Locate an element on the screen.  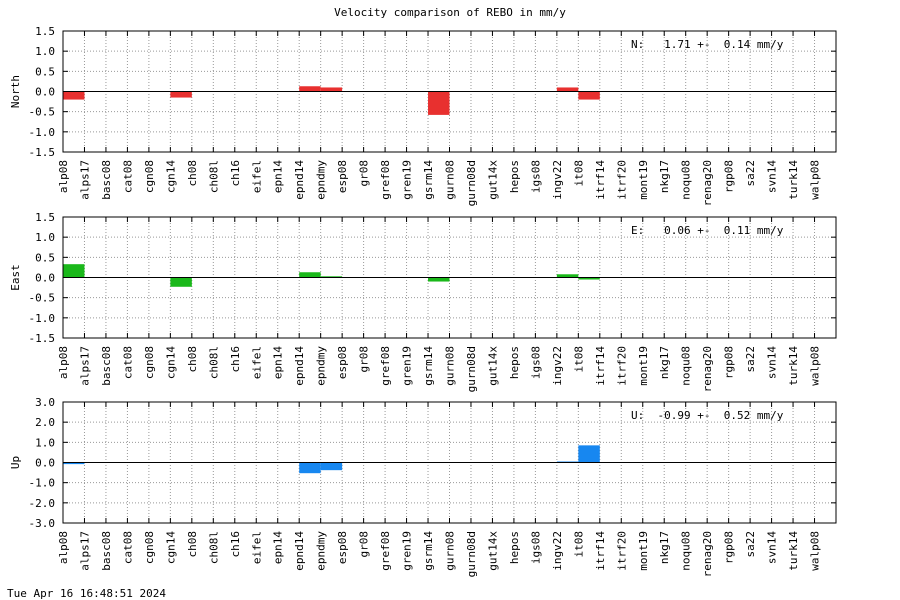
y-axis-label: East is located at coordinates (15, 277).